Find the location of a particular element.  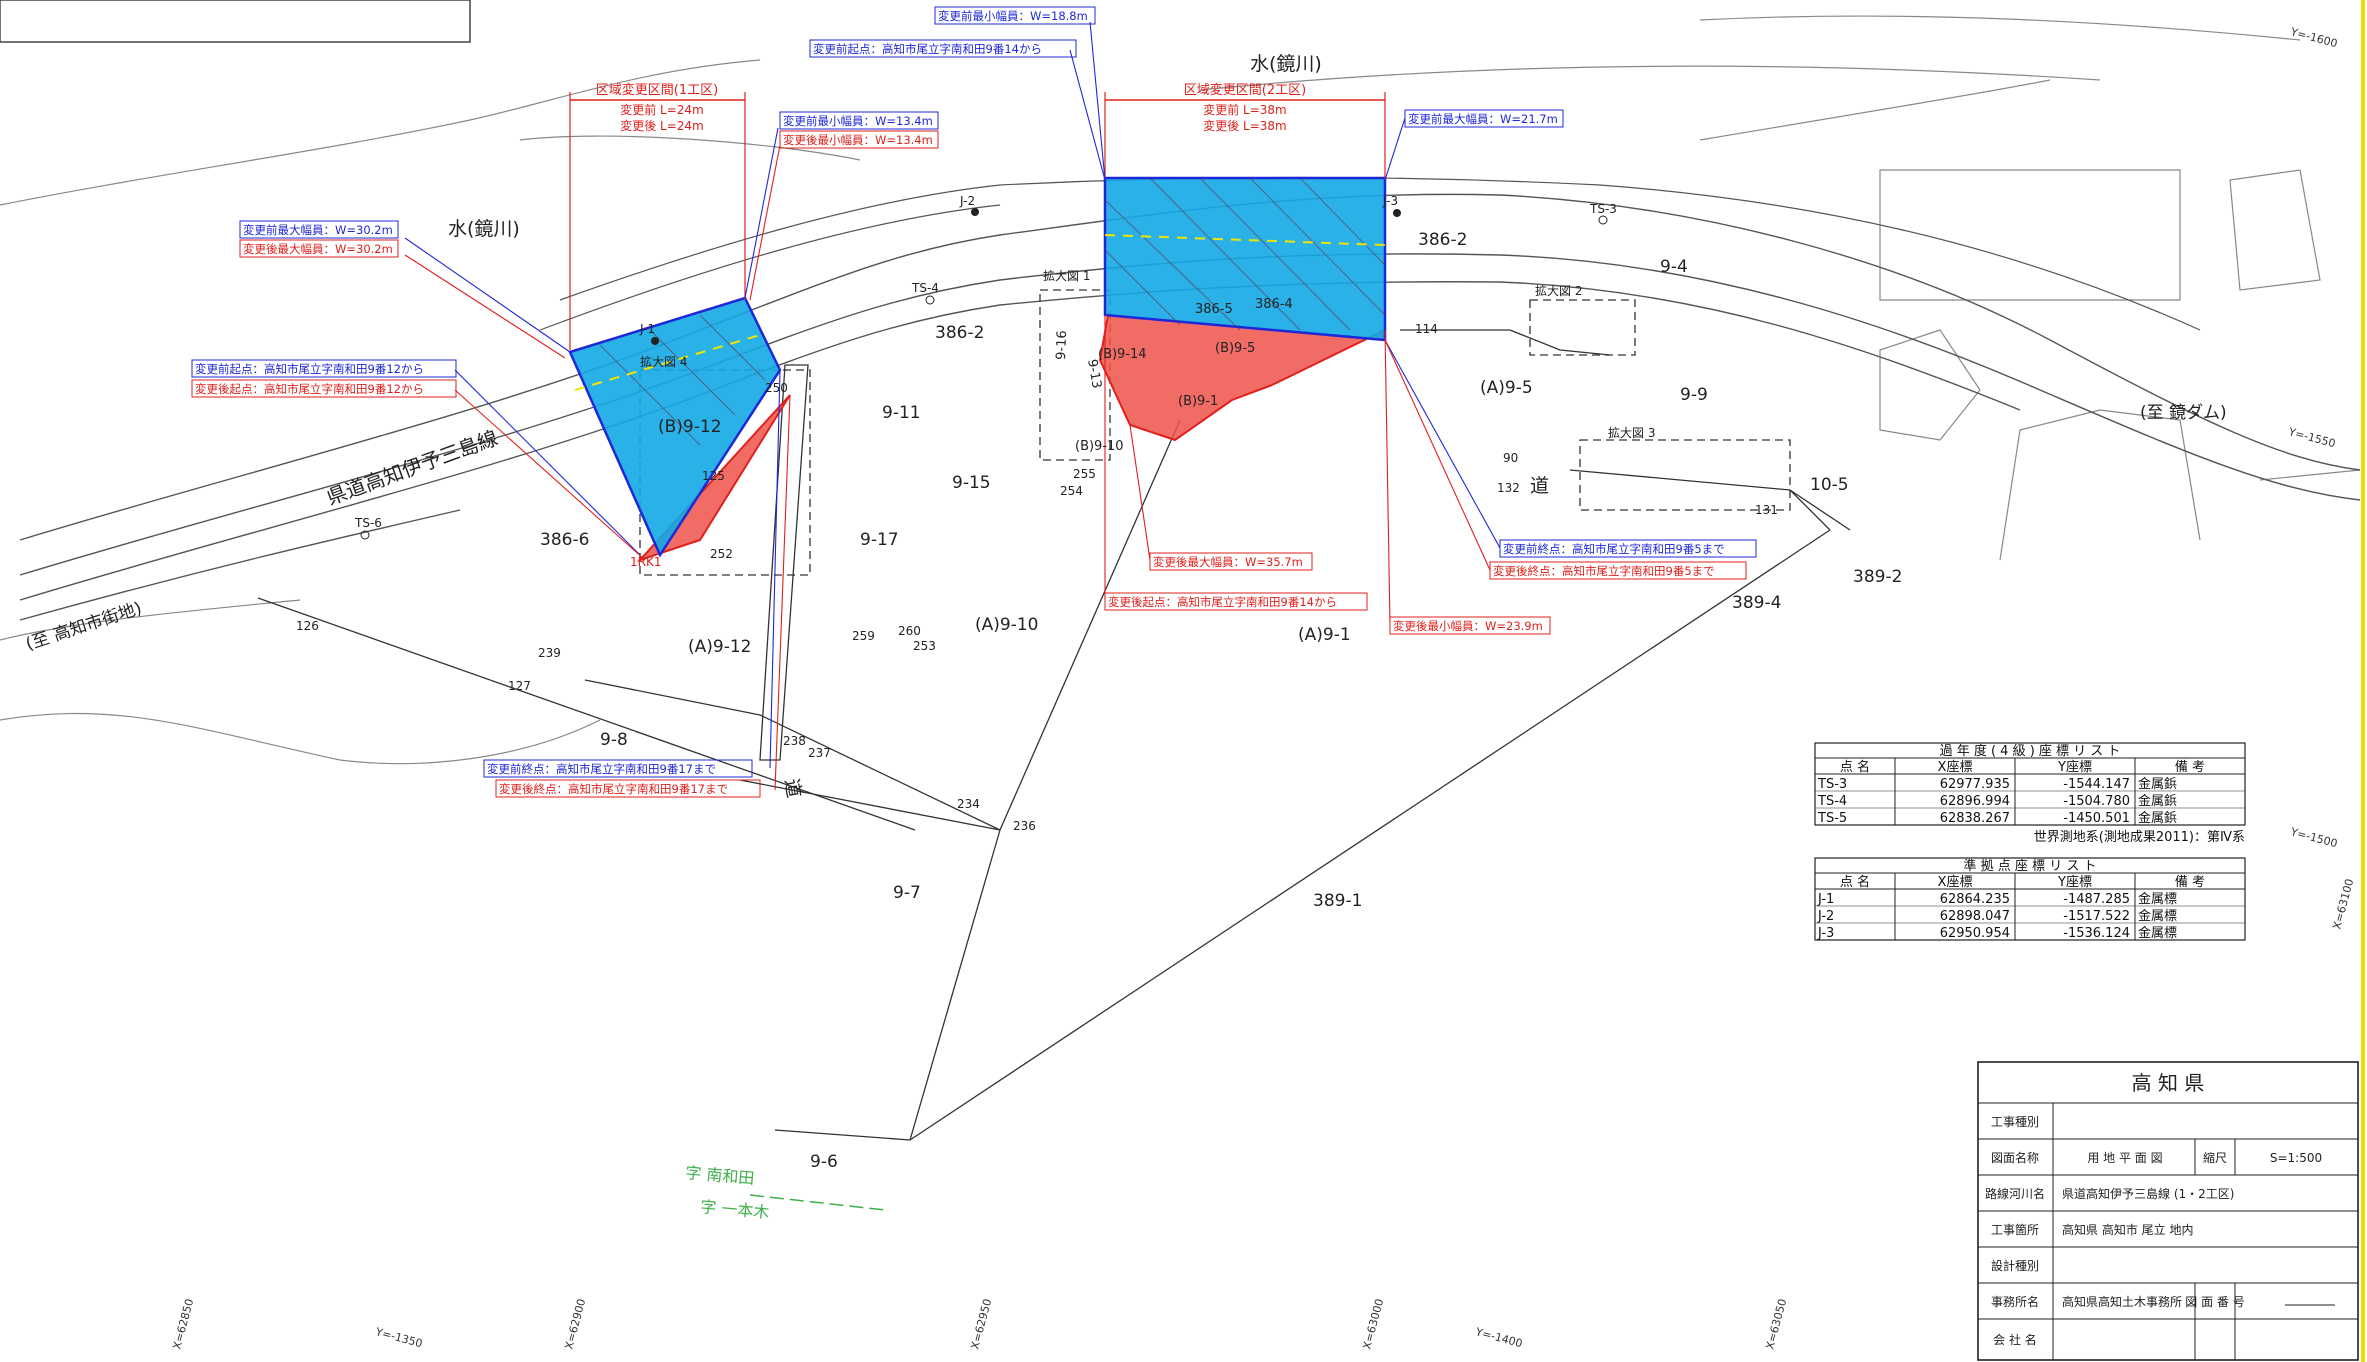

past-table-header: 備 考 is located at coordinates (2190, 767).